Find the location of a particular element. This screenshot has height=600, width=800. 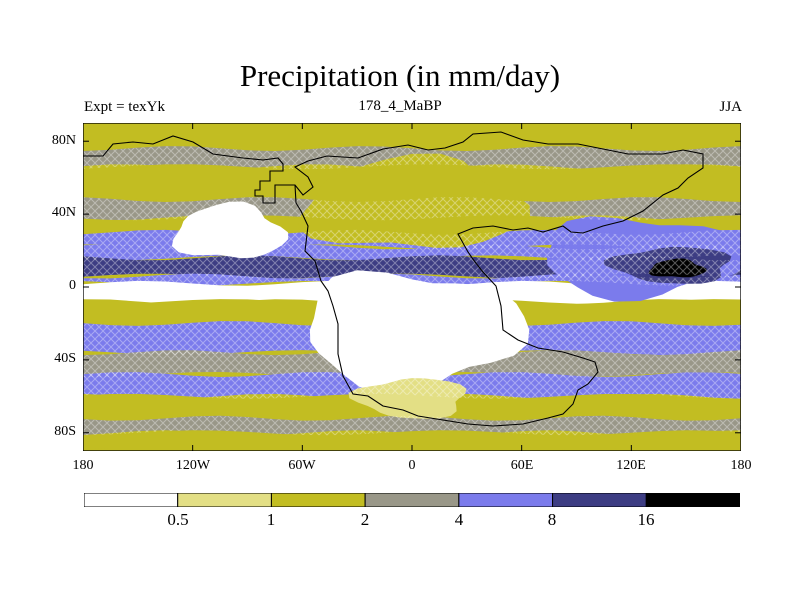

colorbar-level-label: 4 is located at coordinates (459, 519).